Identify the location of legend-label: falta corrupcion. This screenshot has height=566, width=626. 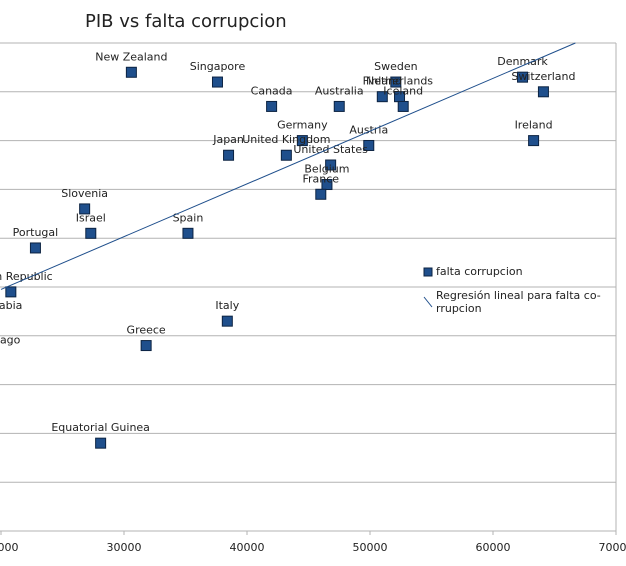
(479, 271).